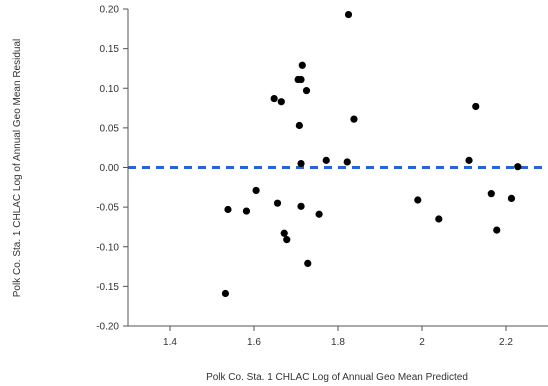 The width and height of the screenshot is (548, 386). Describe the element at coordinates (254, 342) in the screenshot. I see `x-tick-label: 1.6` at that location.